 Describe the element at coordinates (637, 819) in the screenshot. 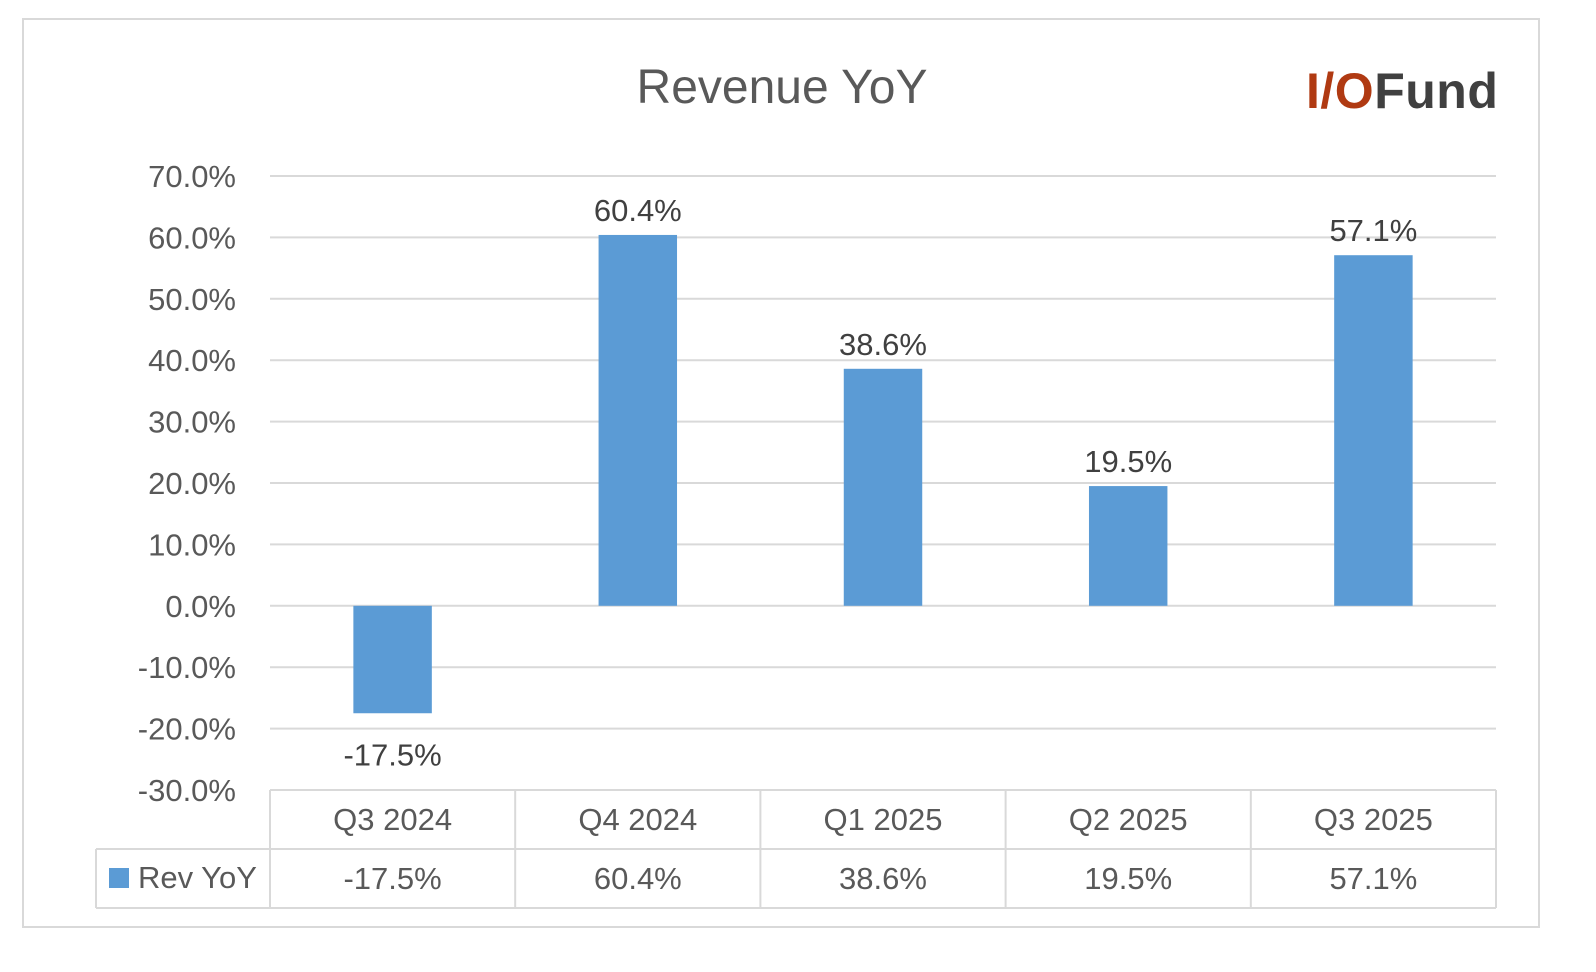

I see `x-category-label: Q4 2024` at that location.